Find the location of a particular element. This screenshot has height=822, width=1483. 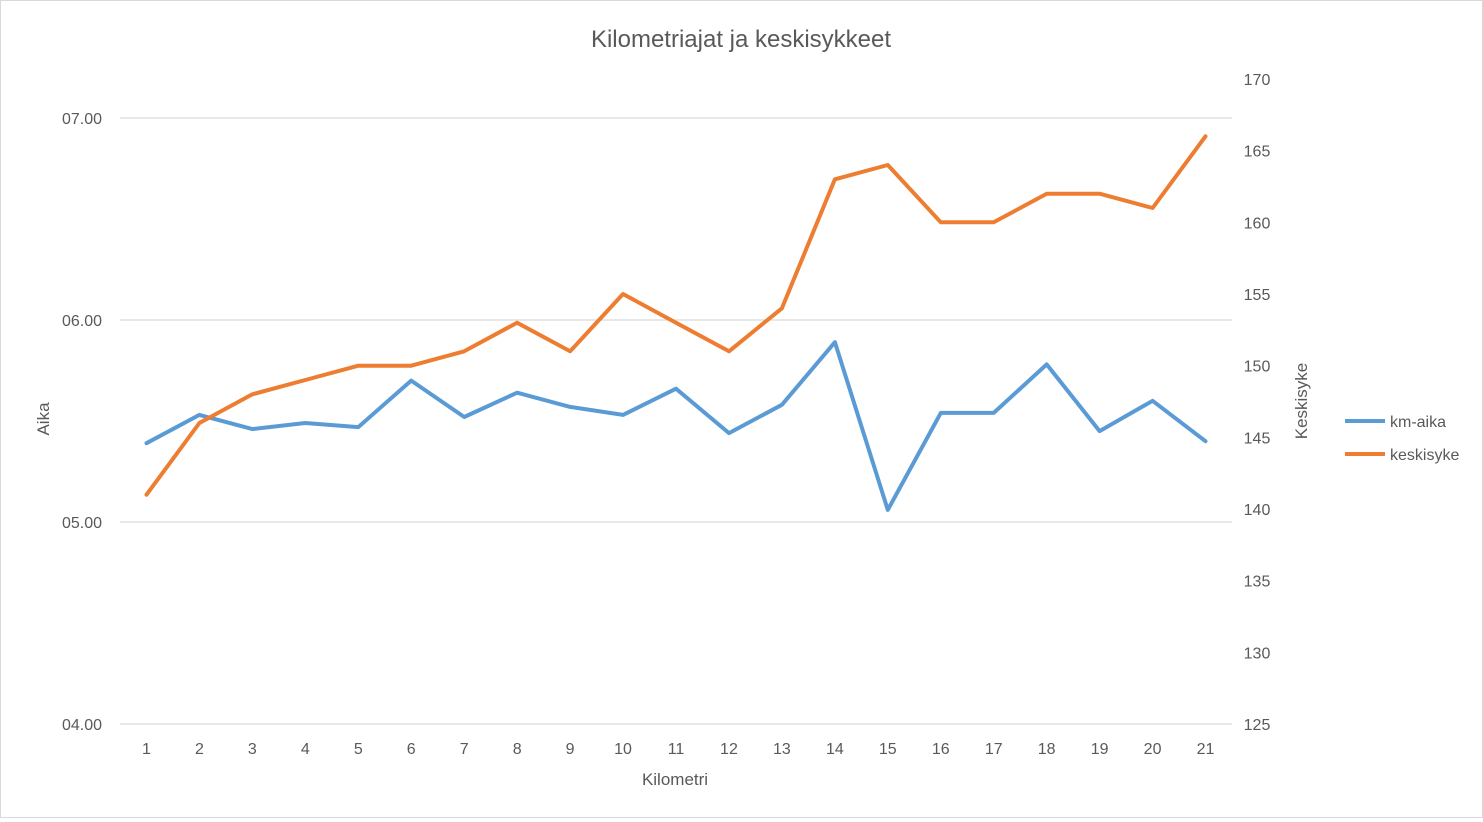

x-tick-label: 8 is located at coordinates (517, 749).